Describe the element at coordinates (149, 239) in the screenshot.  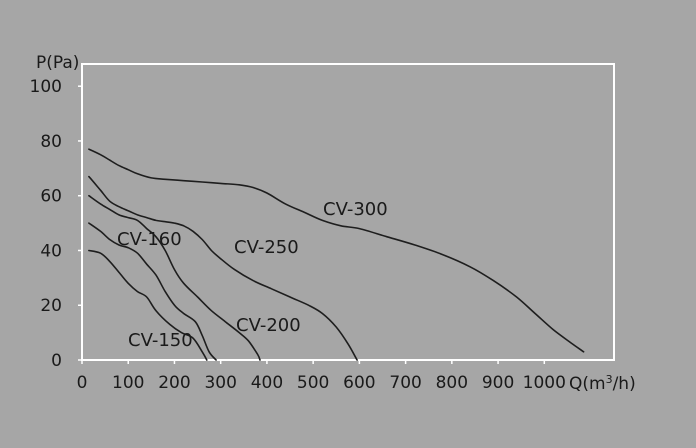
I see `series-label-cv-160: CV-160` at that location.